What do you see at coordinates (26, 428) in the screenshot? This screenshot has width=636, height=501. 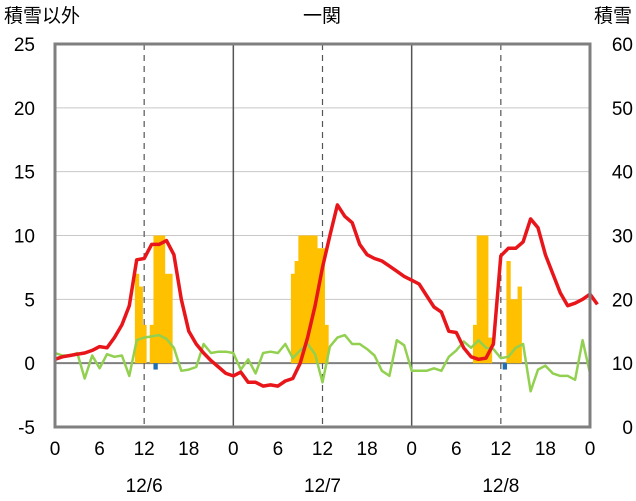 I see `left-y-tick-label: -5` at bounding box center [26, 428].